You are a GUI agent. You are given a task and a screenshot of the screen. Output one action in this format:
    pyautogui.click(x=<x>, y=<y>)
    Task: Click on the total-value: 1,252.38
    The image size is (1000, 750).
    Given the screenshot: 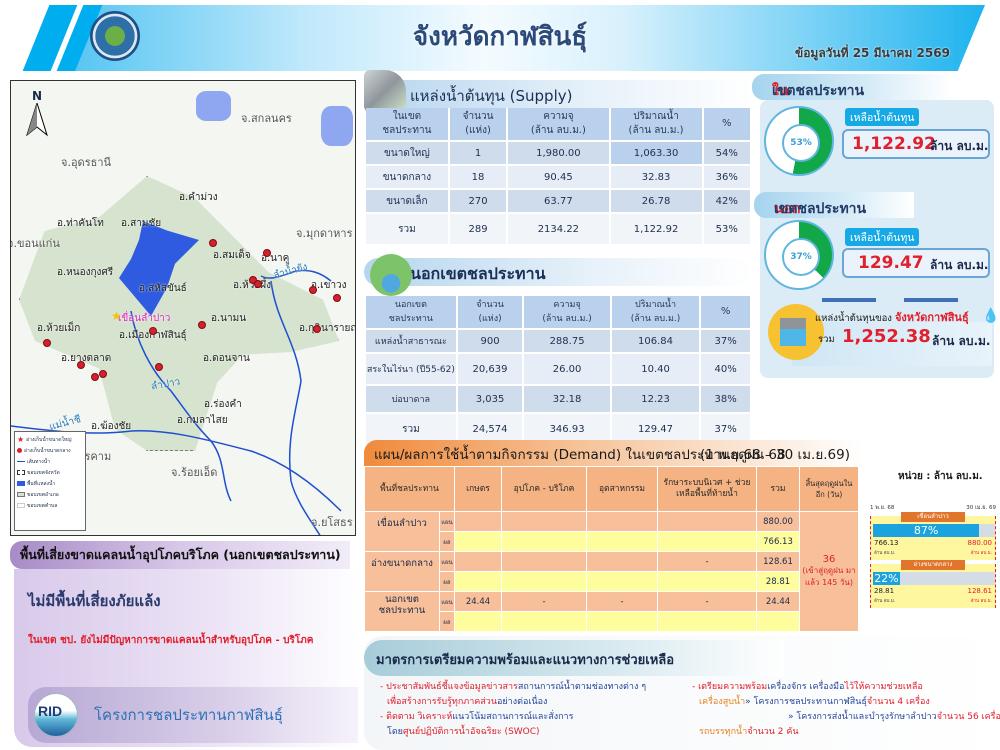 What is the action you would take?
    pyautogui.click(x=886, y=336)
    